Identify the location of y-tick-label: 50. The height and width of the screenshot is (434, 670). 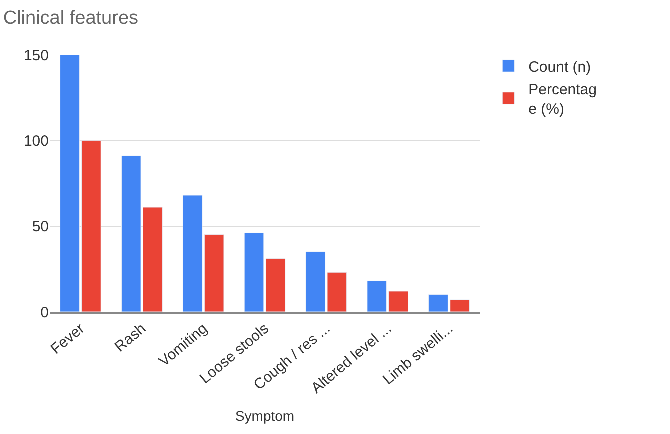
(40, 227).